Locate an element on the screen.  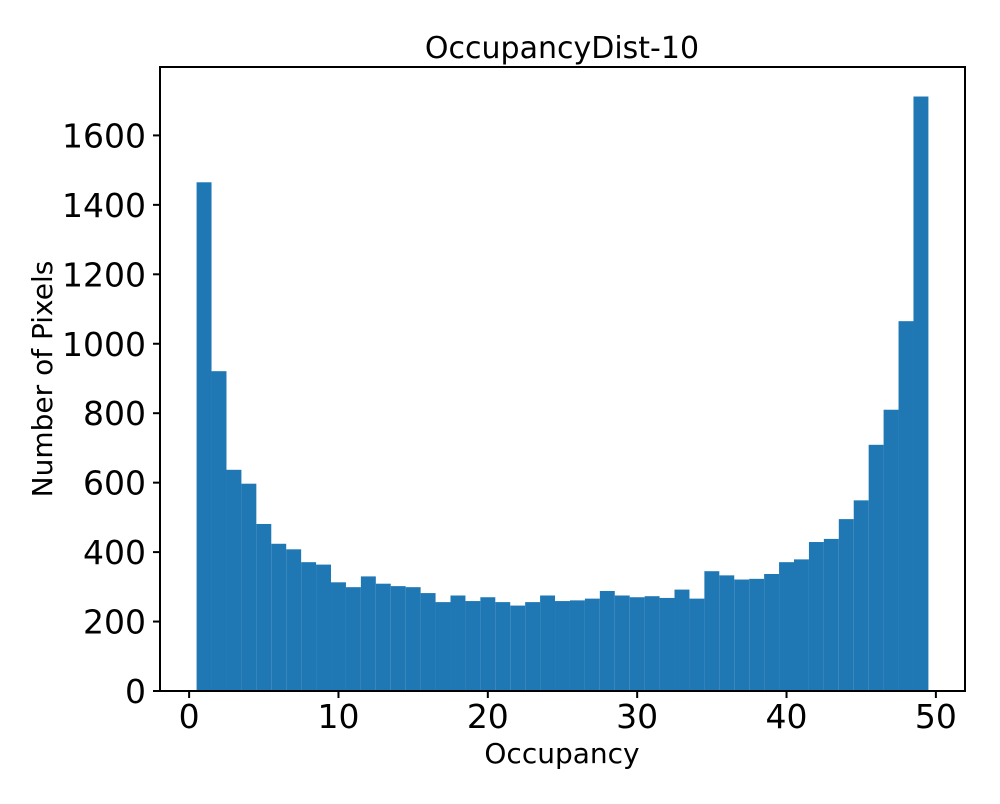
y-axis-label: Number of Pixels is located at coordinates (42, 379).